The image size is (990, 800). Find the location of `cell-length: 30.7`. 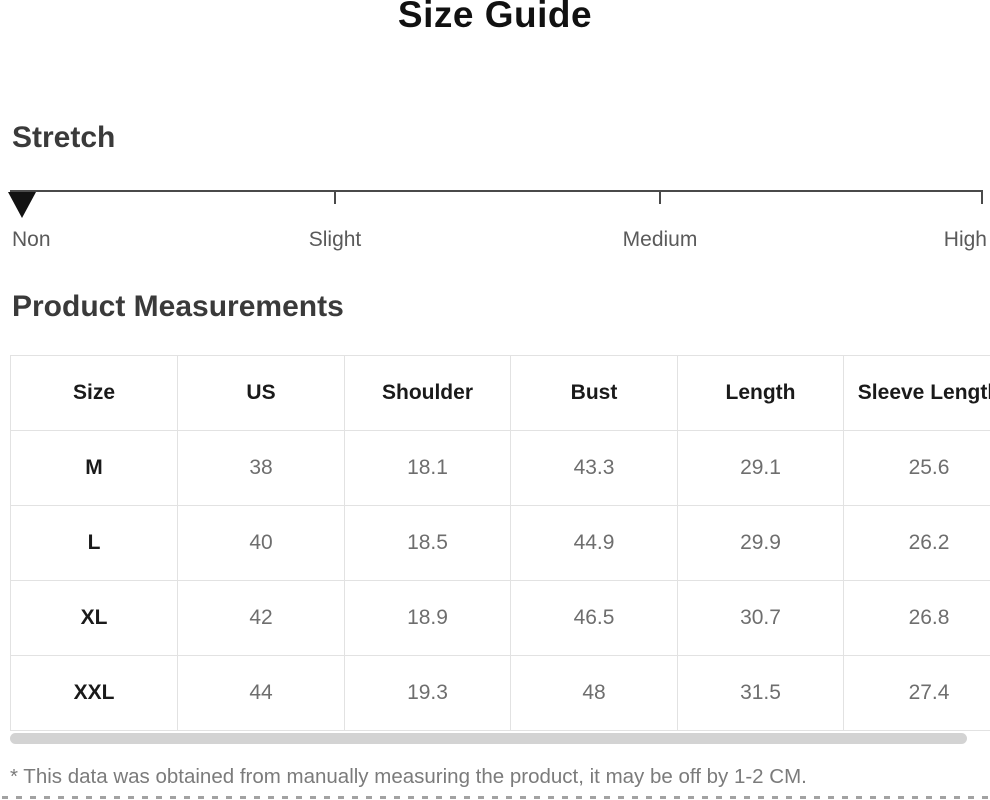

cell-length: 30.7 is located at coordinates (760, 618).